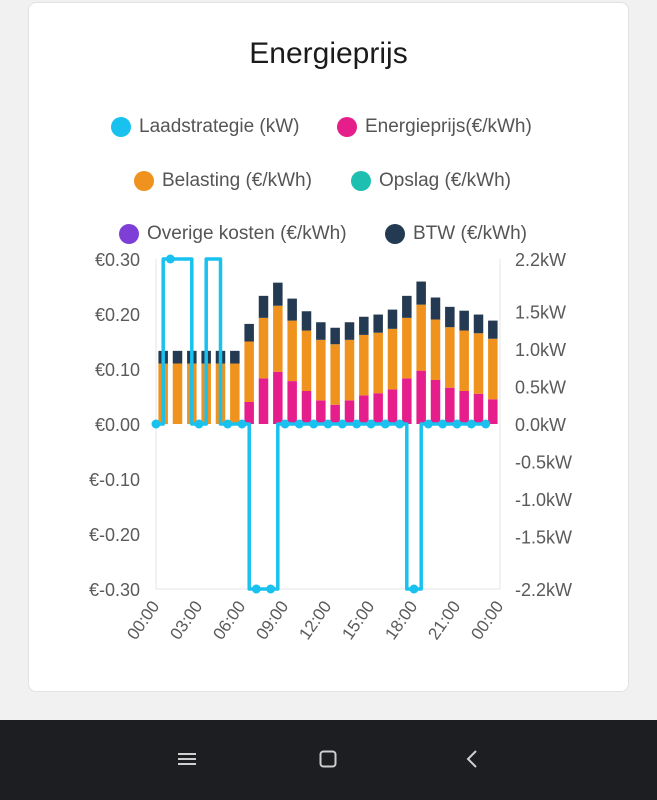  I want to click on legend-dot-laadstrategie, so click(121, 127).